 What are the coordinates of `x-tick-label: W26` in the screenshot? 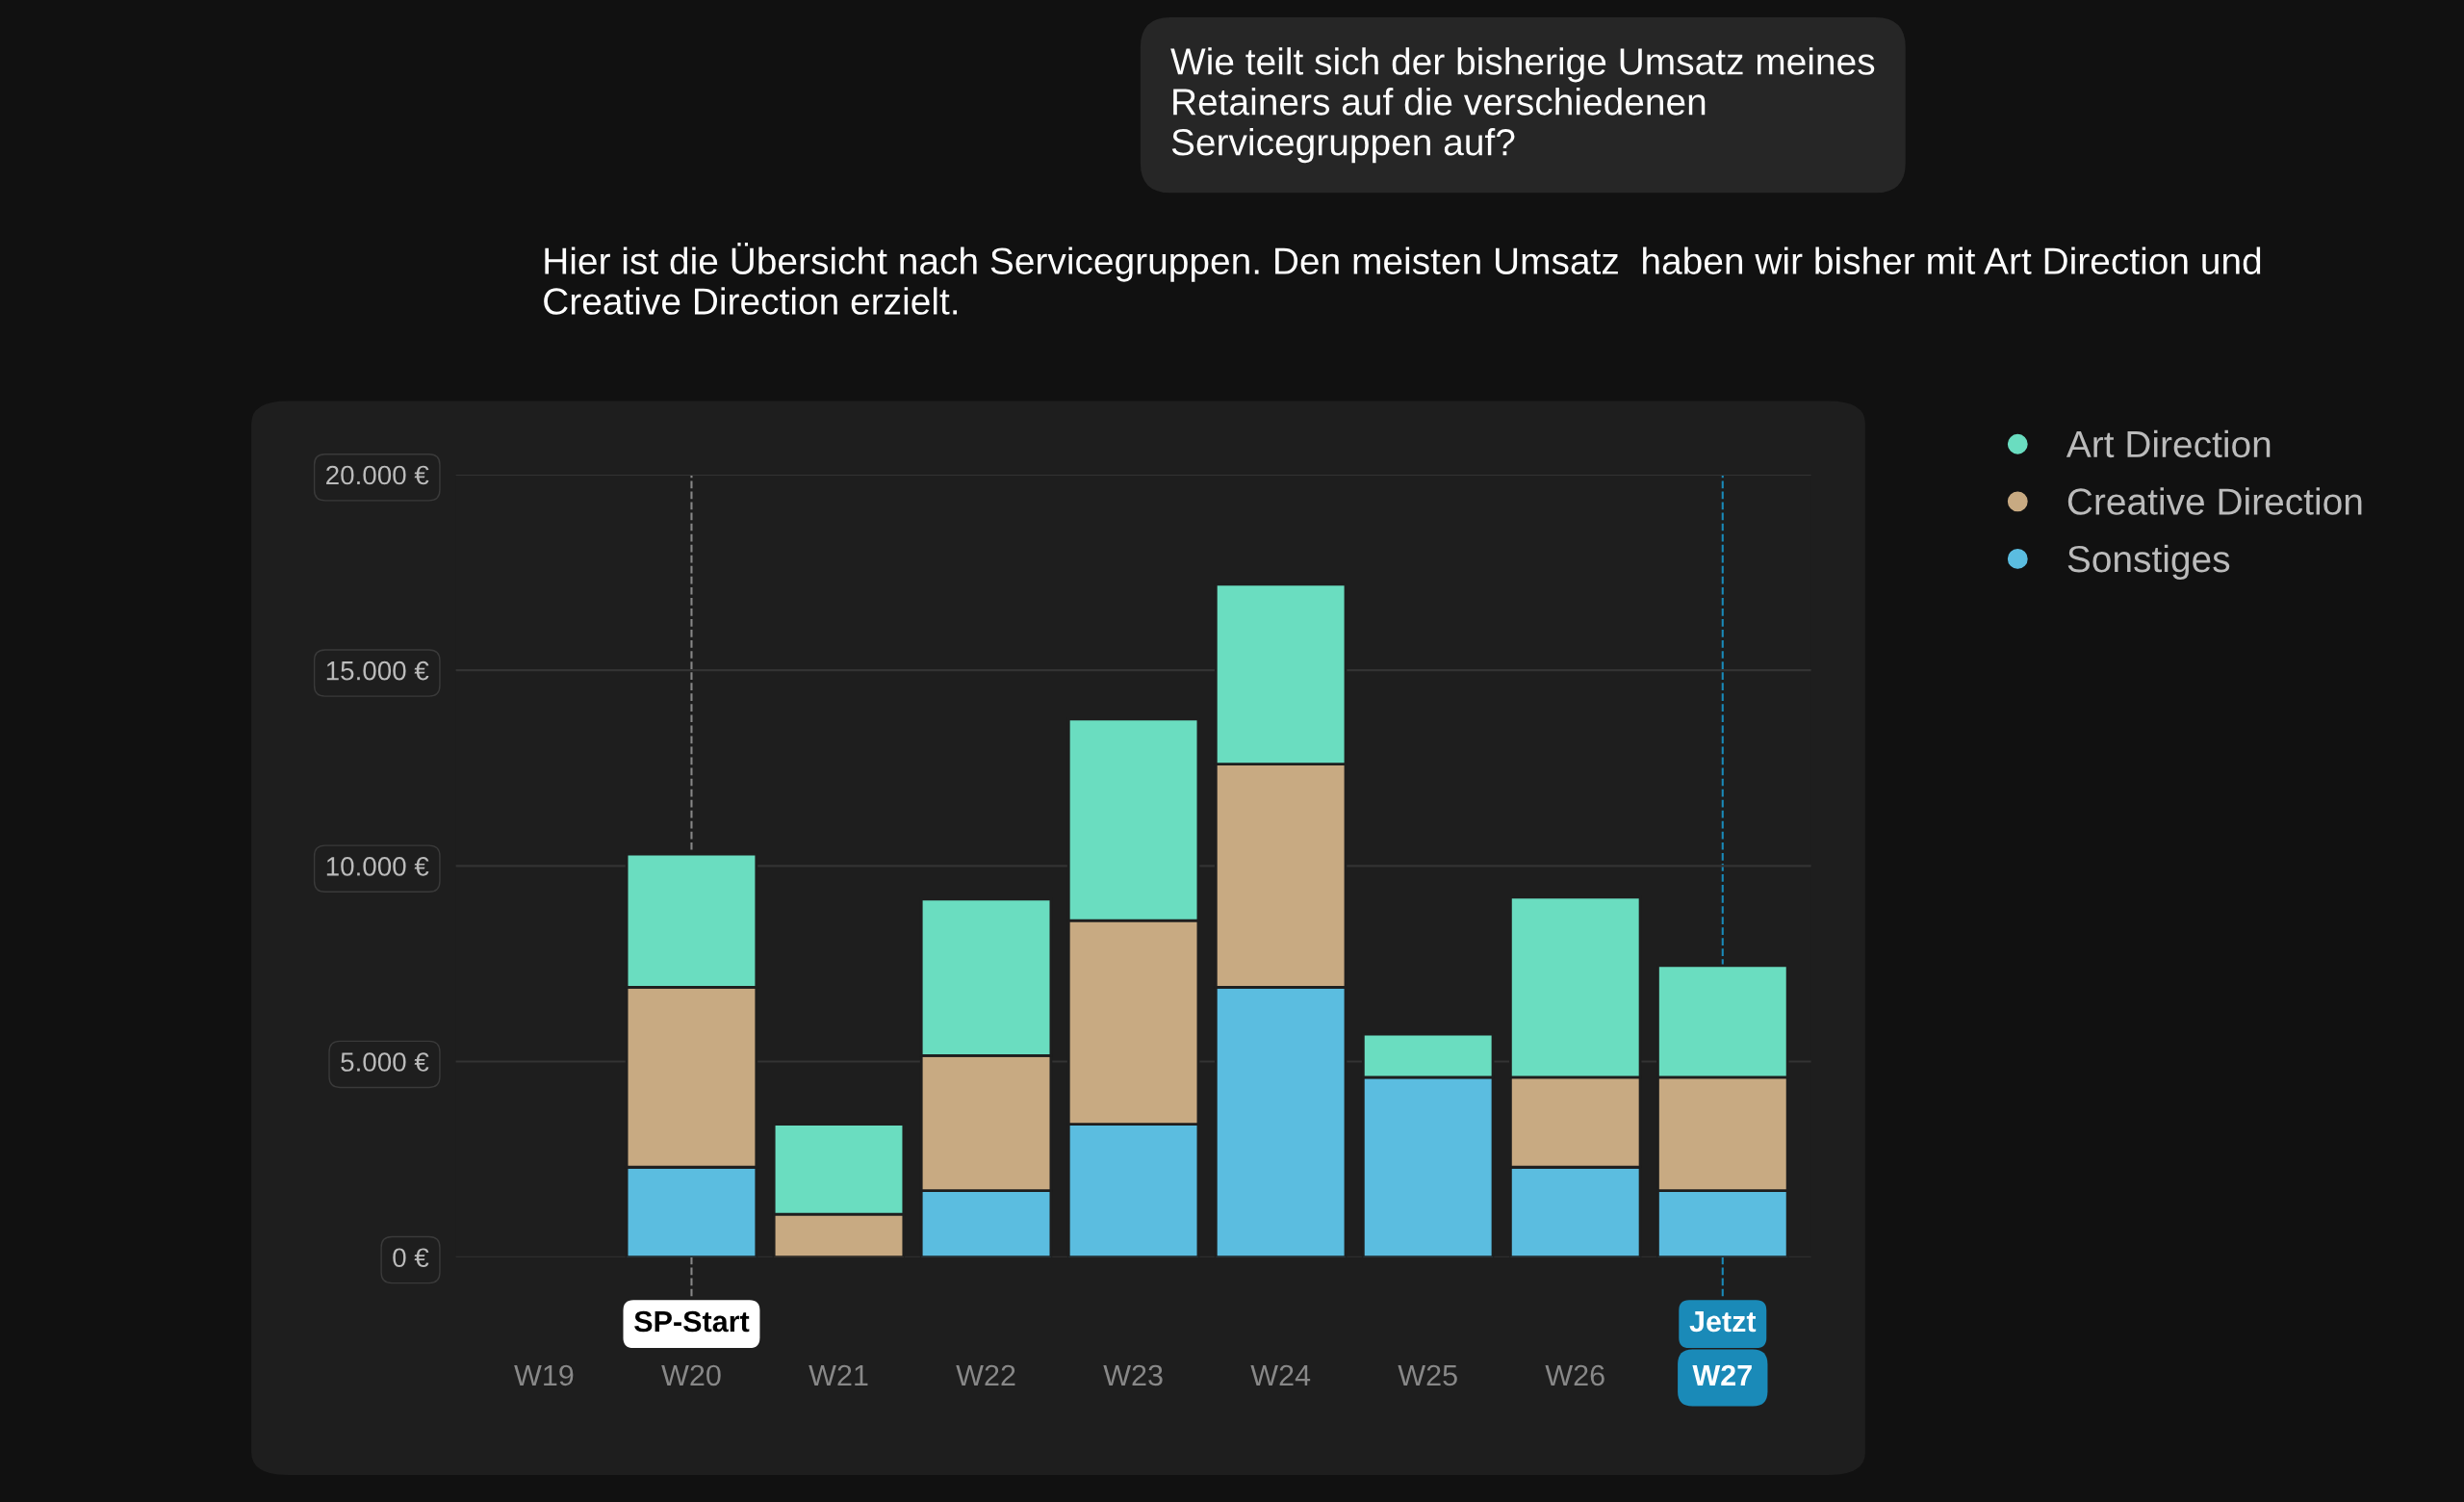 It's located at (1574, 1375).